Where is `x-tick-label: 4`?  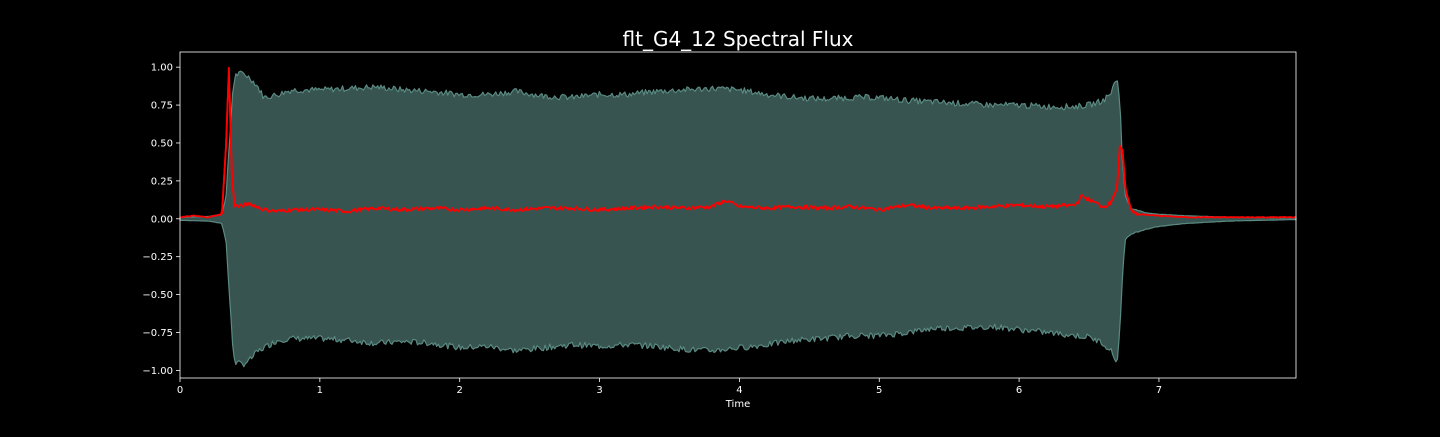
x-tick-label: 4 is located at coordinates (739, 390).